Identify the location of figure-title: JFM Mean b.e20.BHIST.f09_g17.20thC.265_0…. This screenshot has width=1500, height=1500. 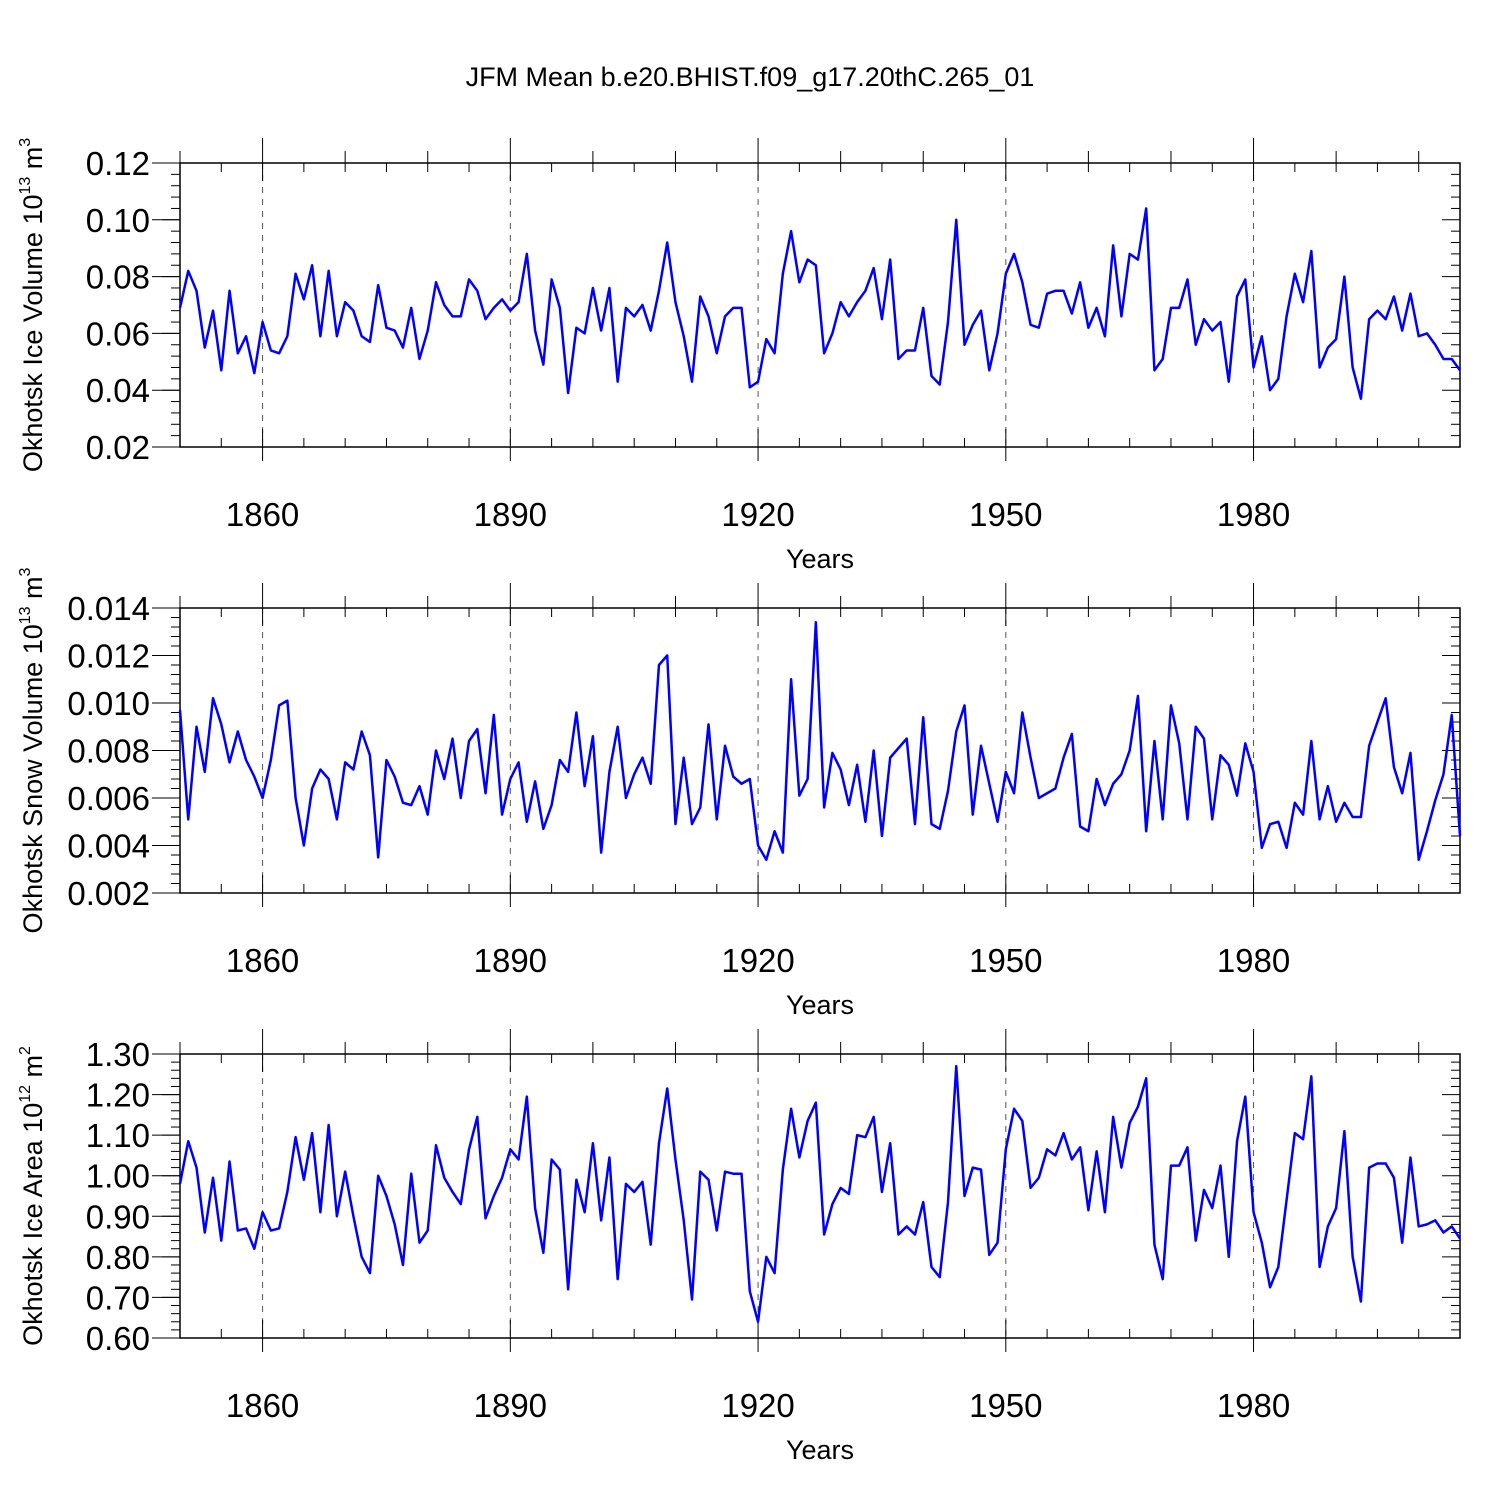
(750, 77).